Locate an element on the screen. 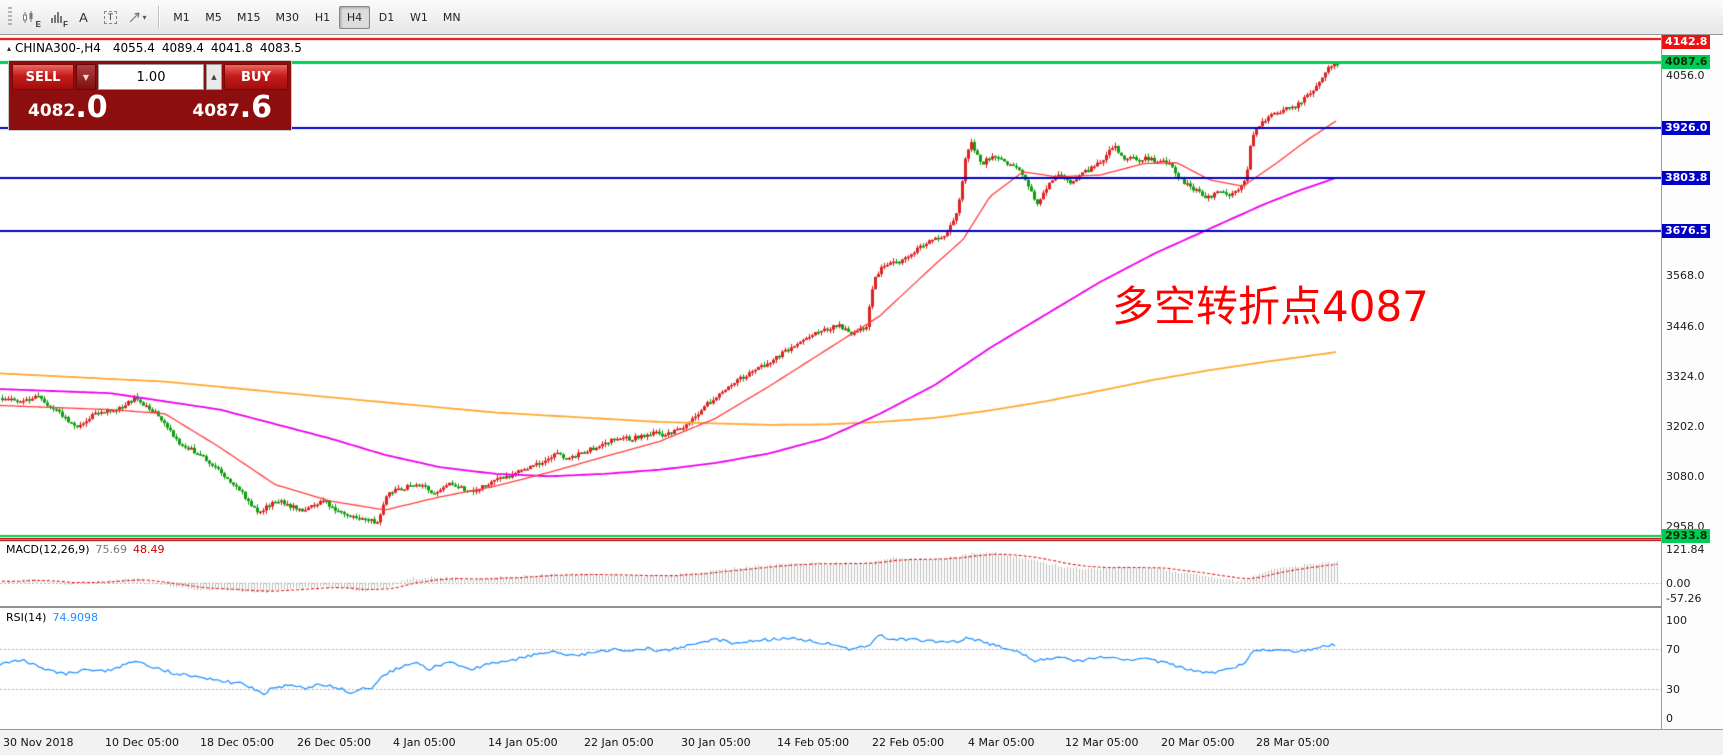 The image size is (1723, 755). macd-axis-tick: -57.26 is located at coordinates (1684, 599).